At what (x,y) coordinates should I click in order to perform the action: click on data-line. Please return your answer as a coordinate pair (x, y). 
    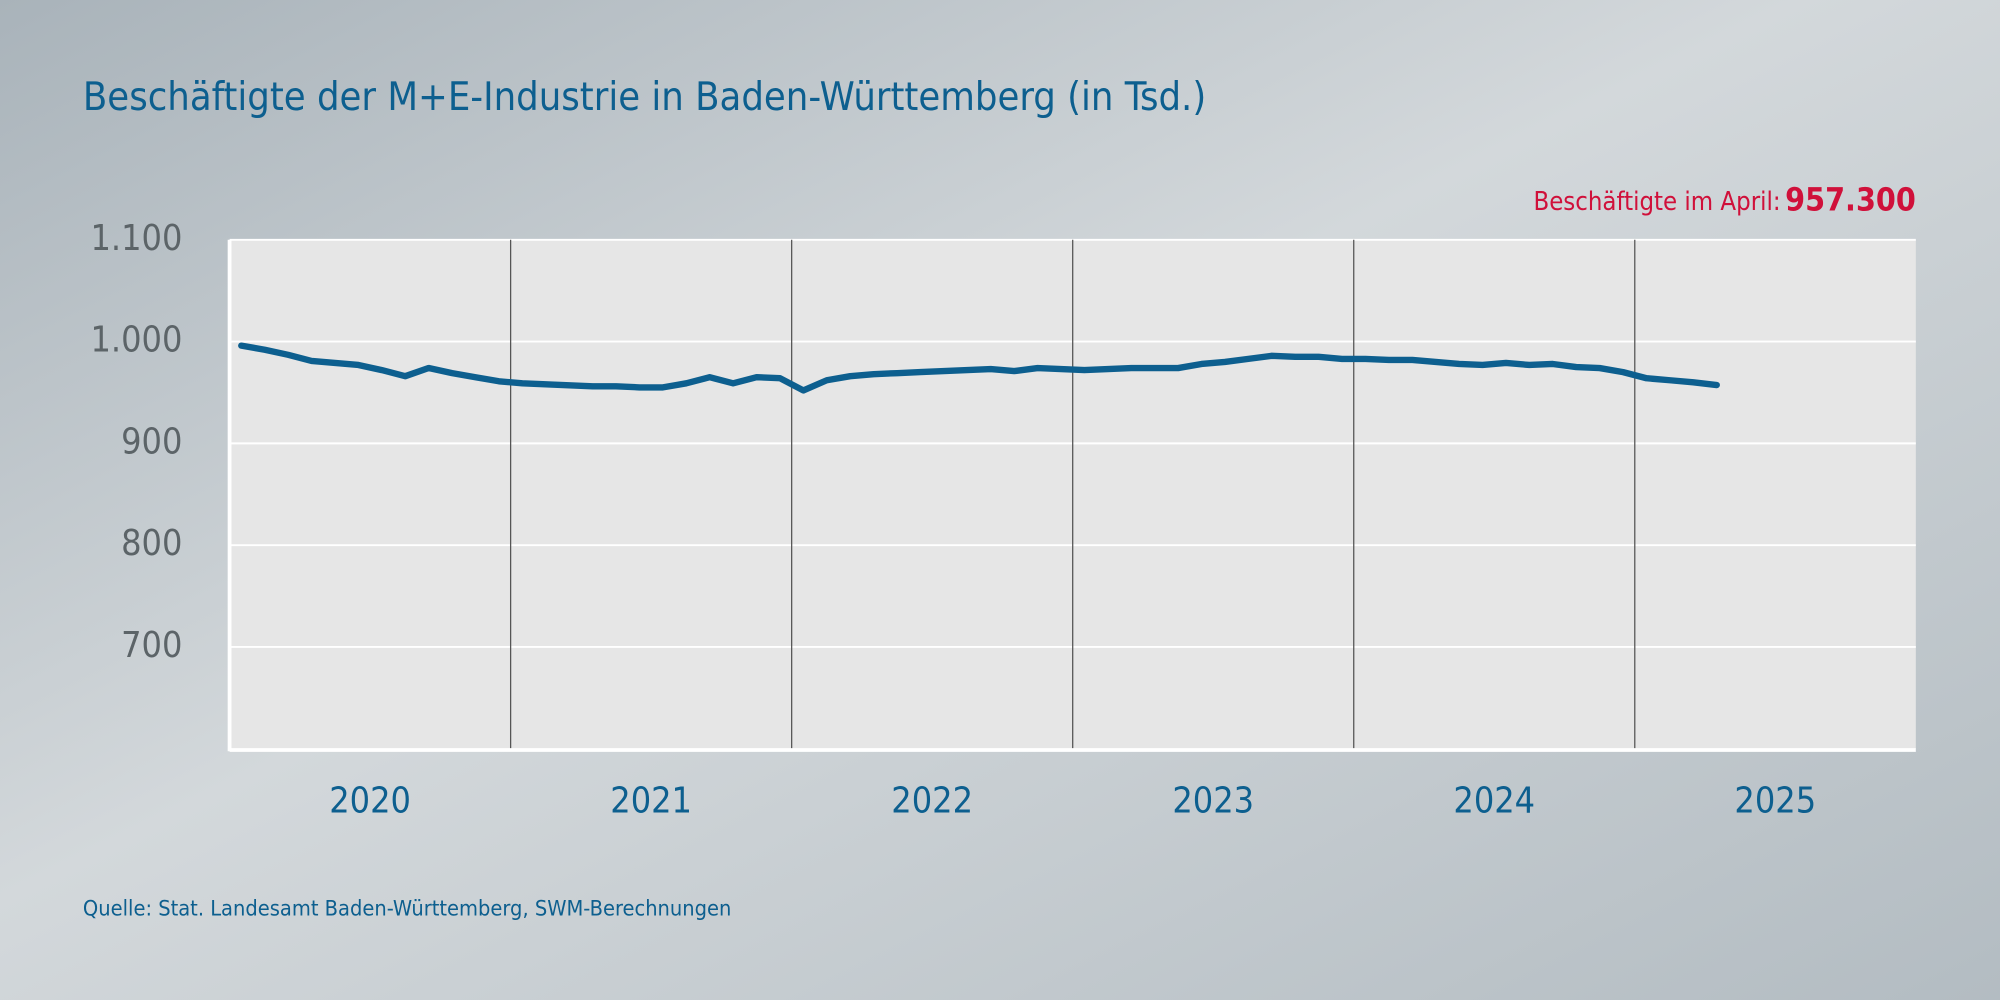
    Looking at the image, I should click on (979, 368).